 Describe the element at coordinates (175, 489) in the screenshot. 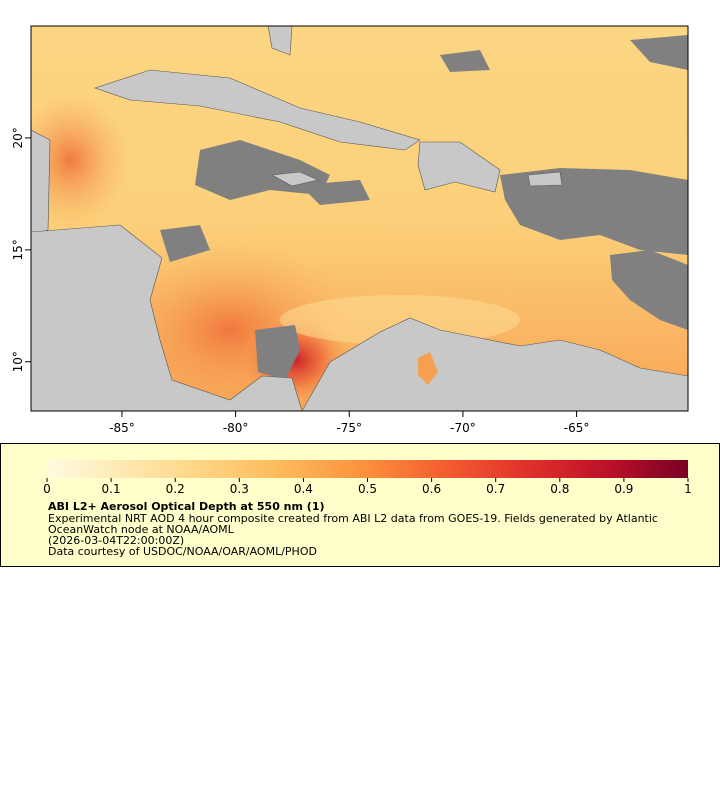

I see `colorbar-tick-label: 0.2` at that location.